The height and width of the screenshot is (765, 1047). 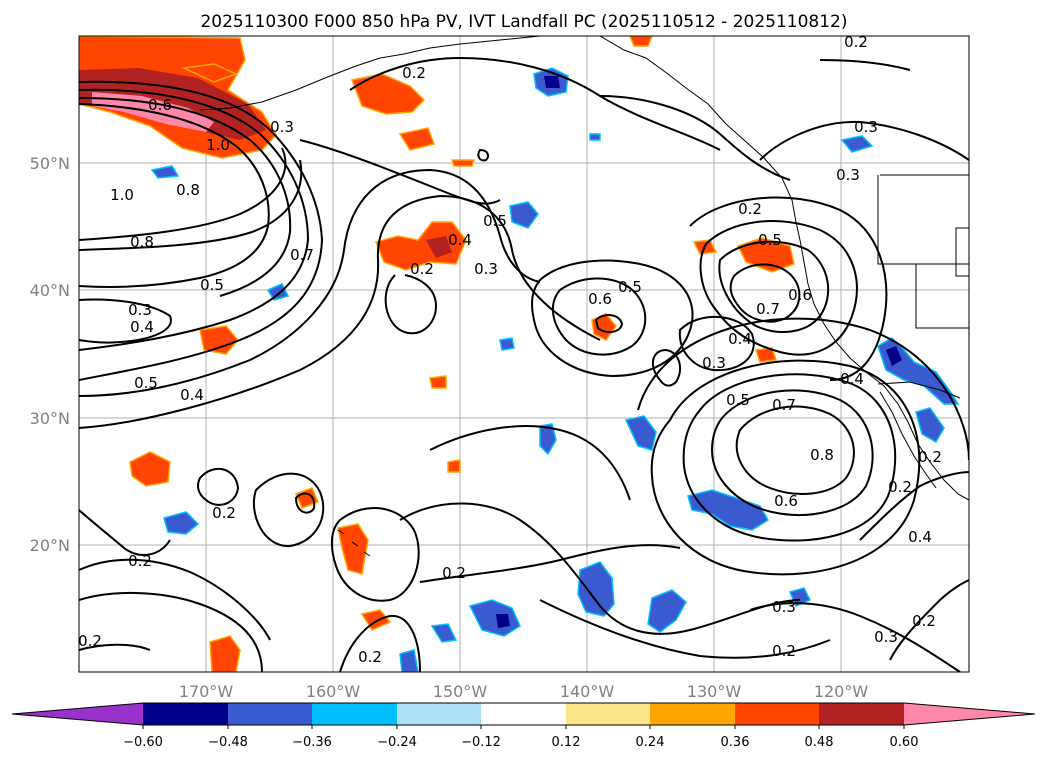 What do you see at coordinates (50, 545) in the screenshot?
I see `lat-label: 20°N` at bounding box center [50, 545].